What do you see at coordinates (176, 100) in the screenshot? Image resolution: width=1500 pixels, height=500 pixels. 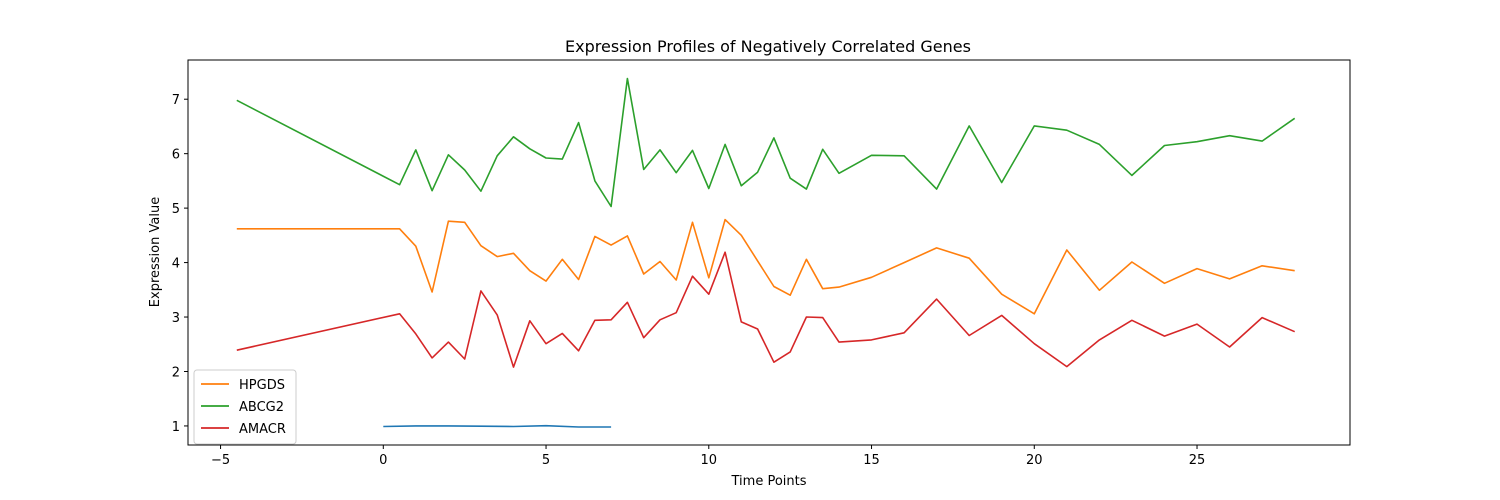 I see `y-tick-label: 7` at bounding box center [176, 100].